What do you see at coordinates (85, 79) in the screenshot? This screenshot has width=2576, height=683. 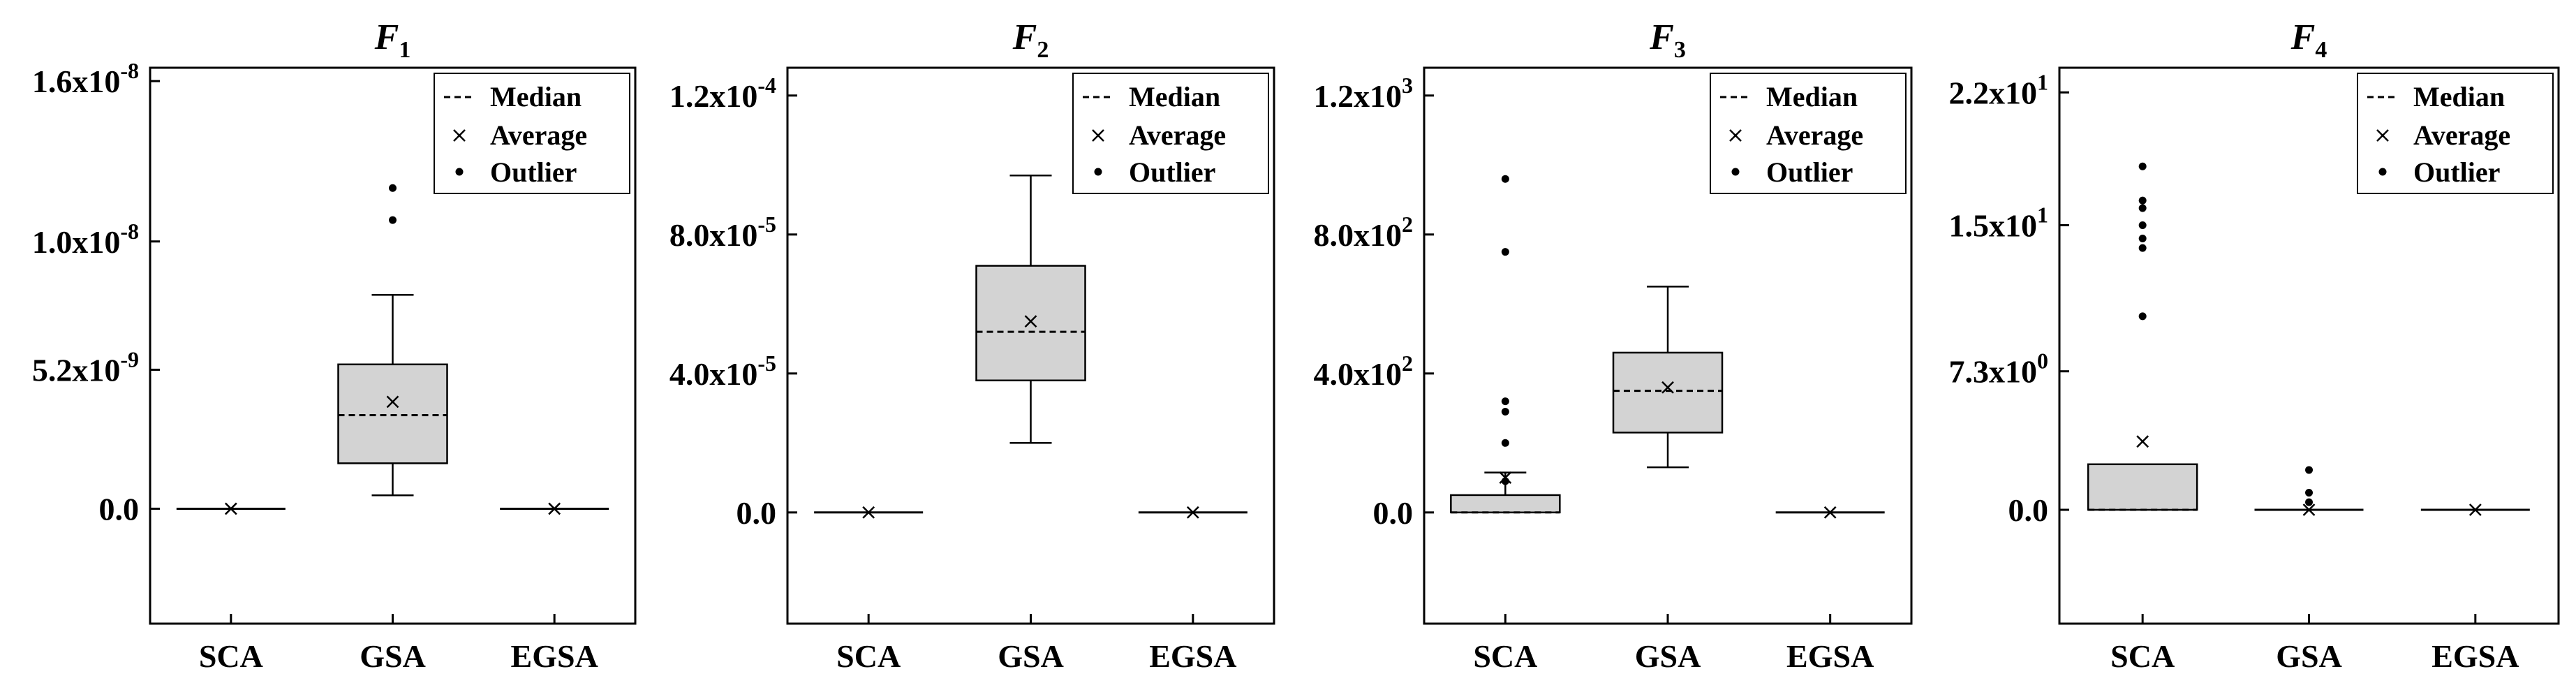 I see `y-tick-label: 1.6x10⁻⁸` at bounding box center [85, 79].